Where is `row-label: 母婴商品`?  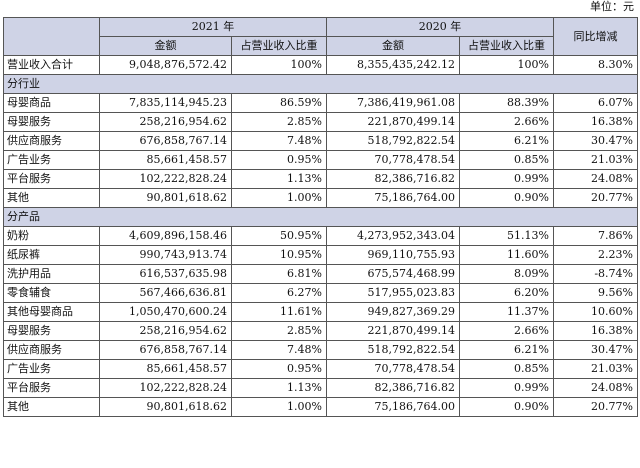 row-label: 母婴商品 is located at coordinates (51, 103).